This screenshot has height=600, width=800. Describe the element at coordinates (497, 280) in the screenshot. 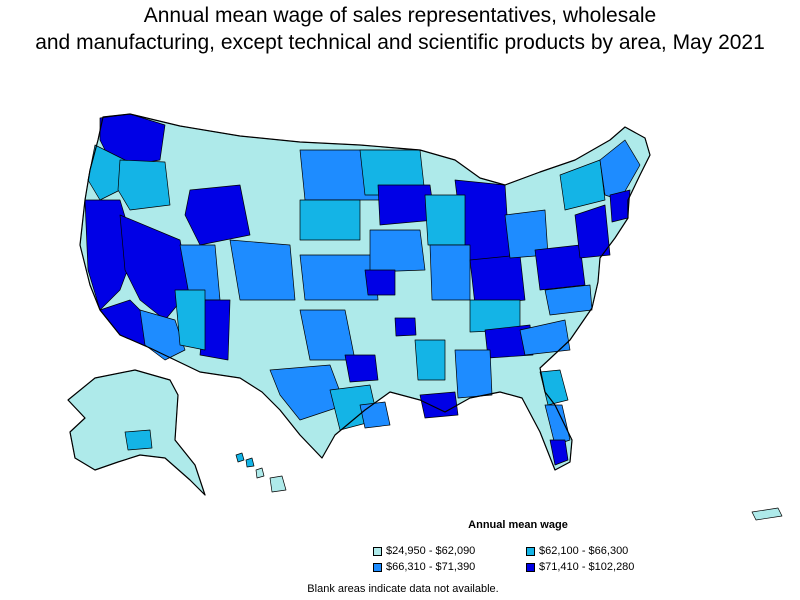

I see `region-indiana-ohio` at that location.